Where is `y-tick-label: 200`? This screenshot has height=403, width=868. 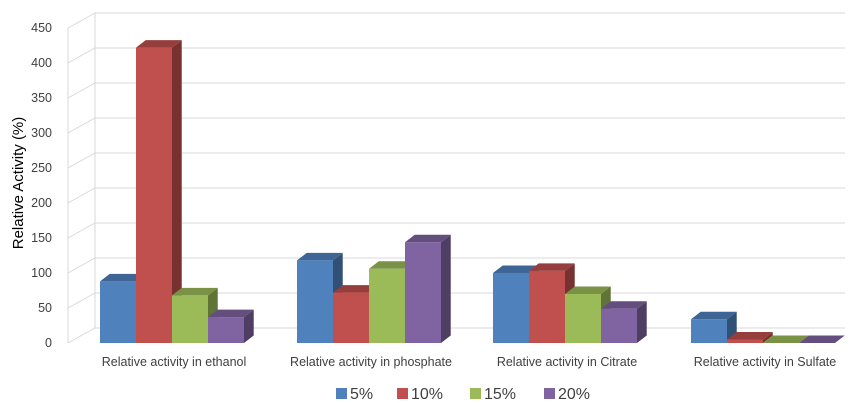
y-tick-label: 200 is located at coordinates (41, 203).